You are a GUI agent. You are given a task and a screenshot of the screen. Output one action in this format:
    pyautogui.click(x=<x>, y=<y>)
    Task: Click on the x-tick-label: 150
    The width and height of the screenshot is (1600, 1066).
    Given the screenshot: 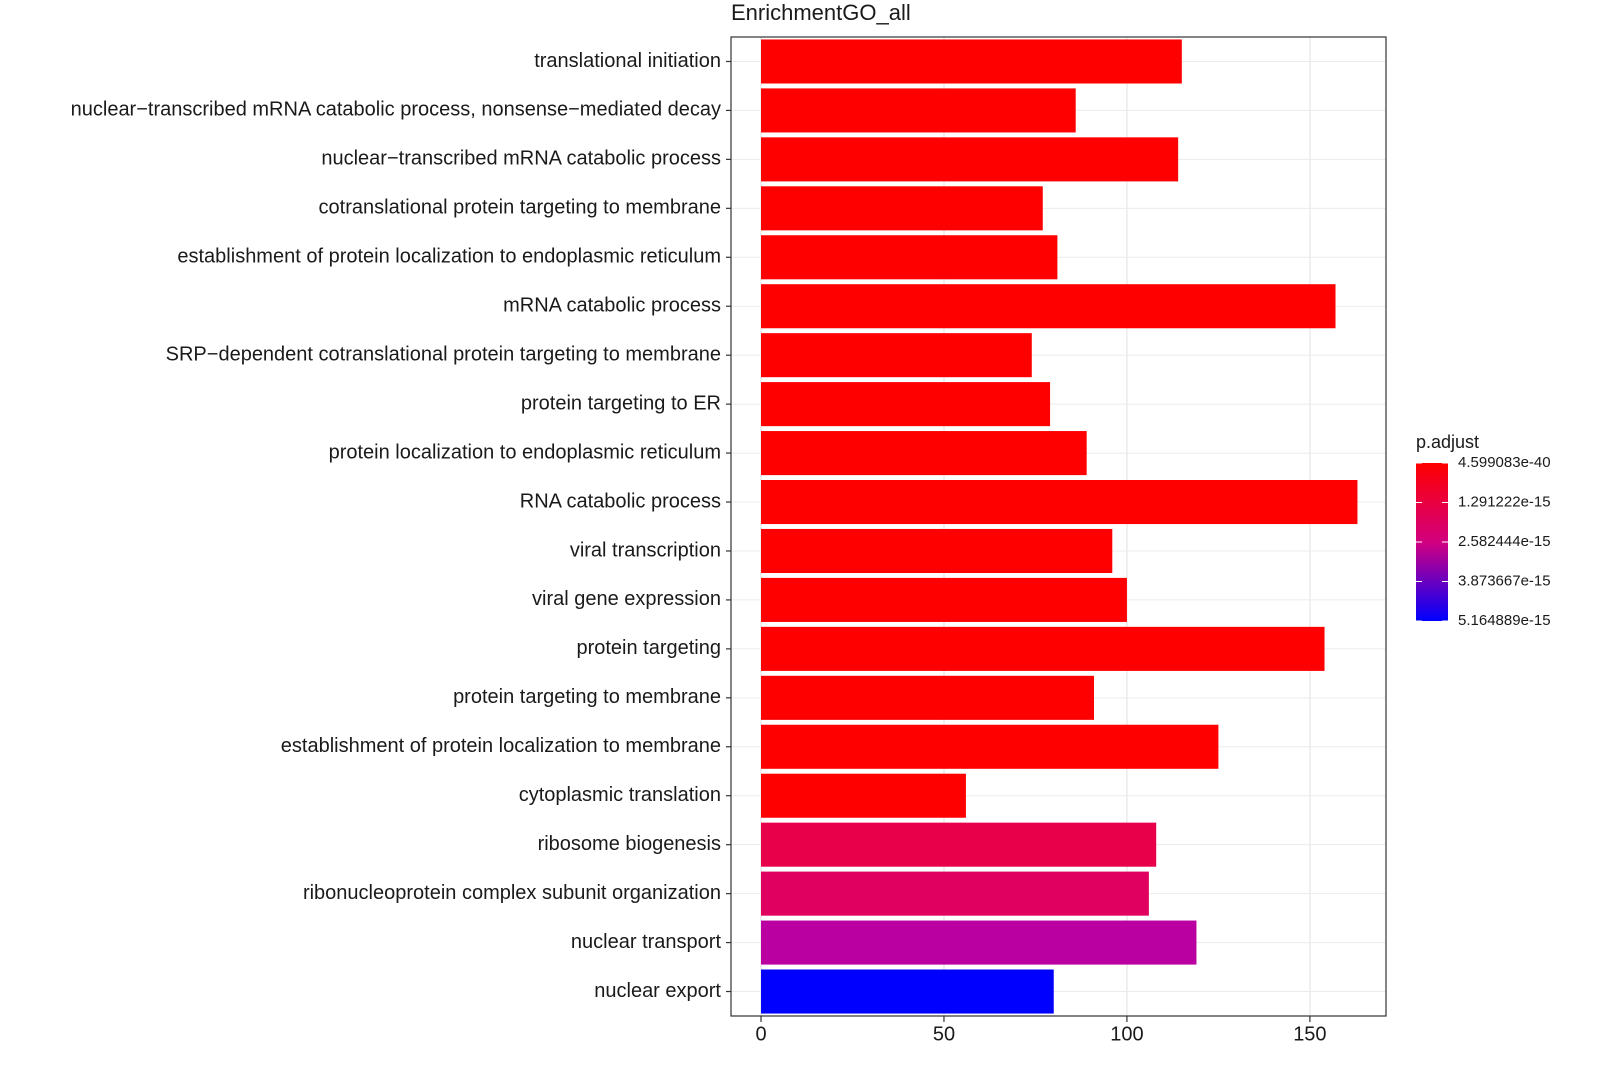 What is the action you would take?
    pyautogui.click(x=1309, y=1034)
    